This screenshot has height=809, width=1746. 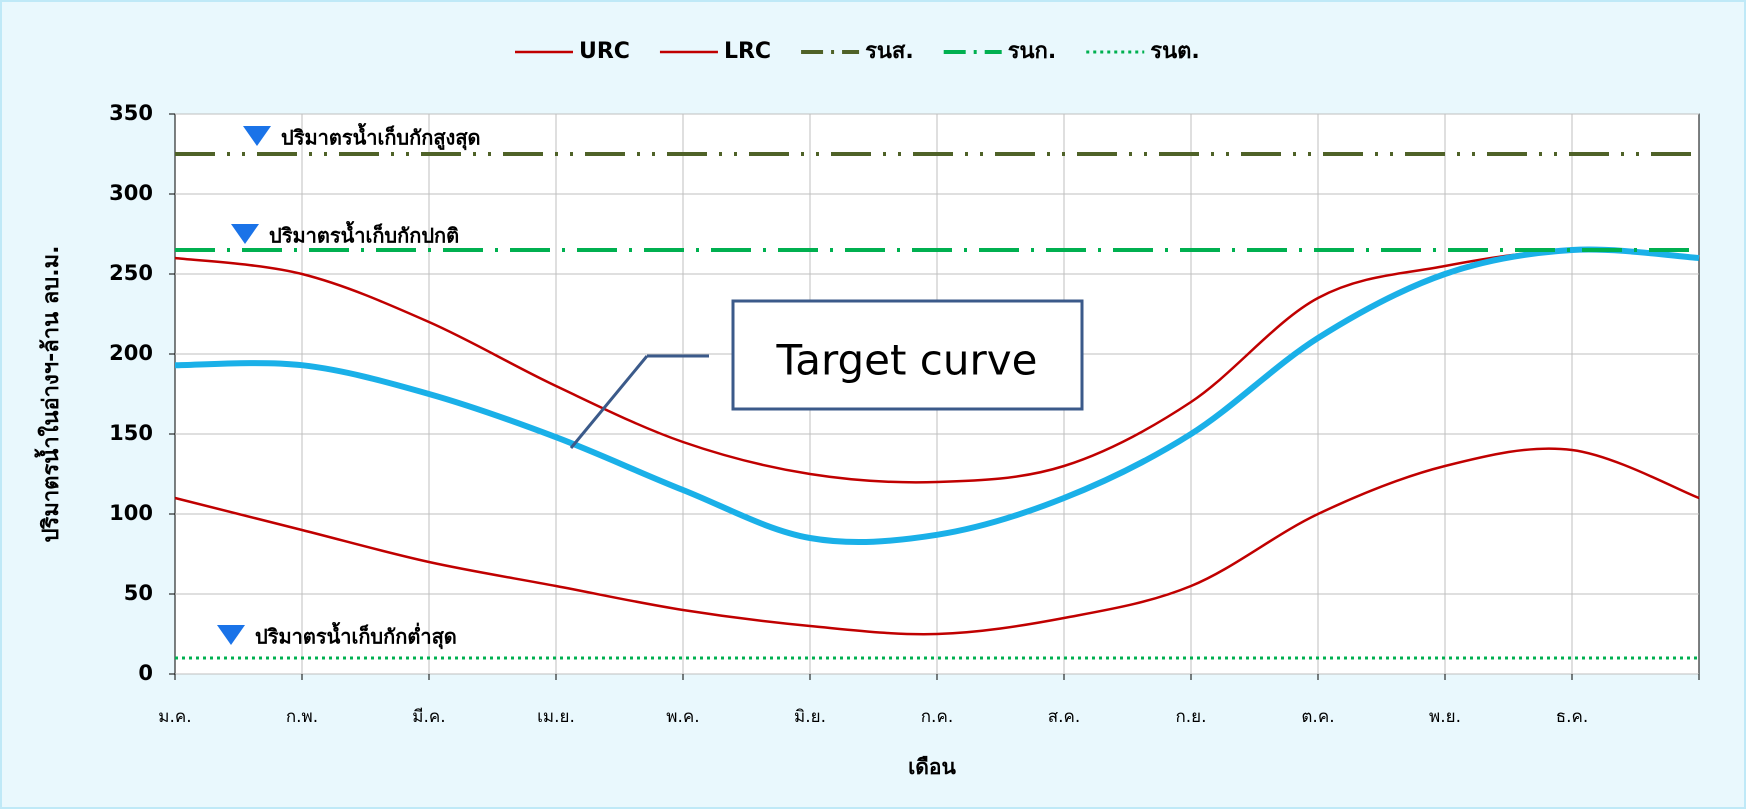 What do you see at coordinates (428, 717) in the screenshot?
I see `x-tick-label: มี.ค.` at bounding box center [428, 717].